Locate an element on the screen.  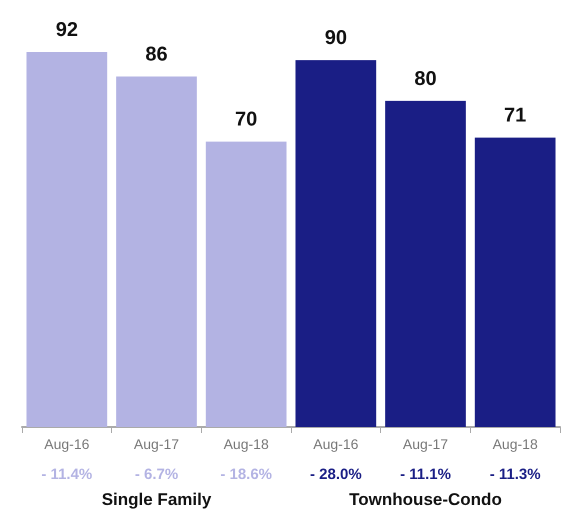
data-label: 86 is located at coordinates (156, 54).